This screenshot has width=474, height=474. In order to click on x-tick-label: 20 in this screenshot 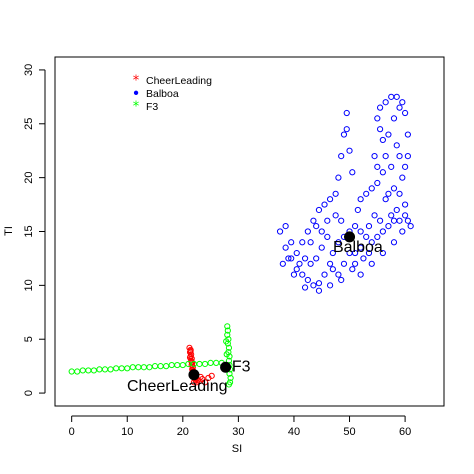, I will do `click(183, 432)`.